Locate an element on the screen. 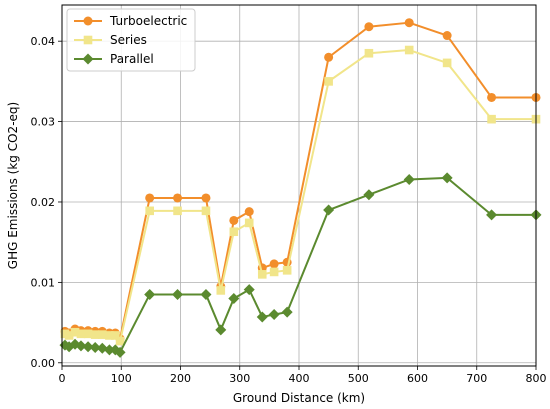 The width and height of the screenshot is (550, 409). y-tick-label: 0.00 is located at coordinates (43, 363).